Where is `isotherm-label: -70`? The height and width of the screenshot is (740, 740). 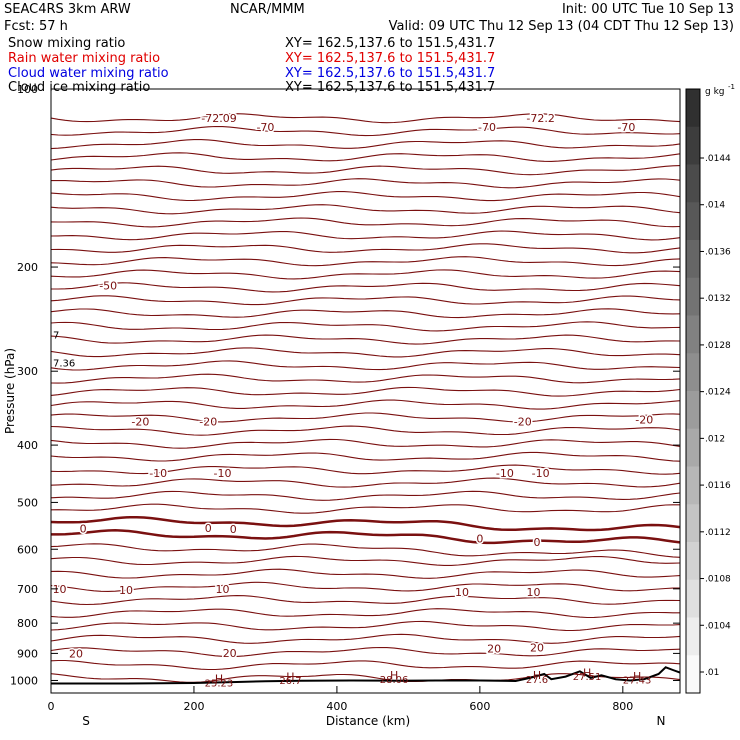 isotherm-label: -70 is located at coordinates (626, 127).